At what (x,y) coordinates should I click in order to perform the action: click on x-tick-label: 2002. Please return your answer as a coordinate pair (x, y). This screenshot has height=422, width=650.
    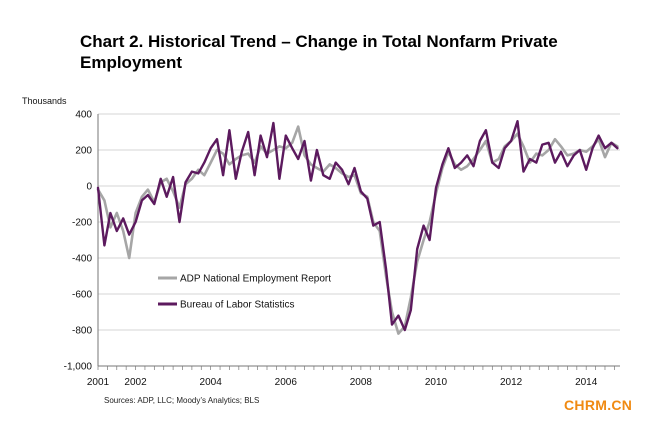
    Looking at the image, I should click on (135, 382).